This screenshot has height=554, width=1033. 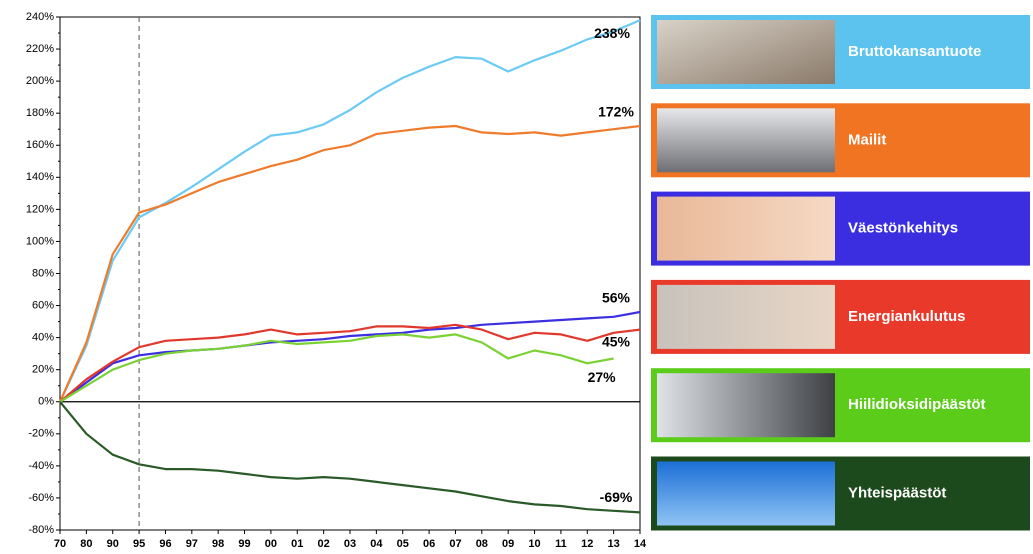 I want to click on y-tick-label: 200%, so click(x=40, y=81).